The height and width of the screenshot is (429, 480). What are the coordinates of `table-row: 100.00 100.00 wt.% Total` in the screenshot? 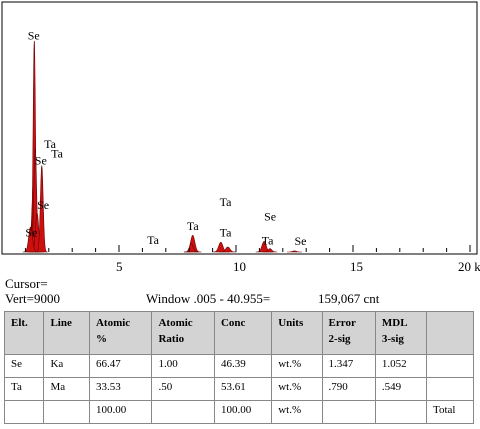 It's located at (238, 412).